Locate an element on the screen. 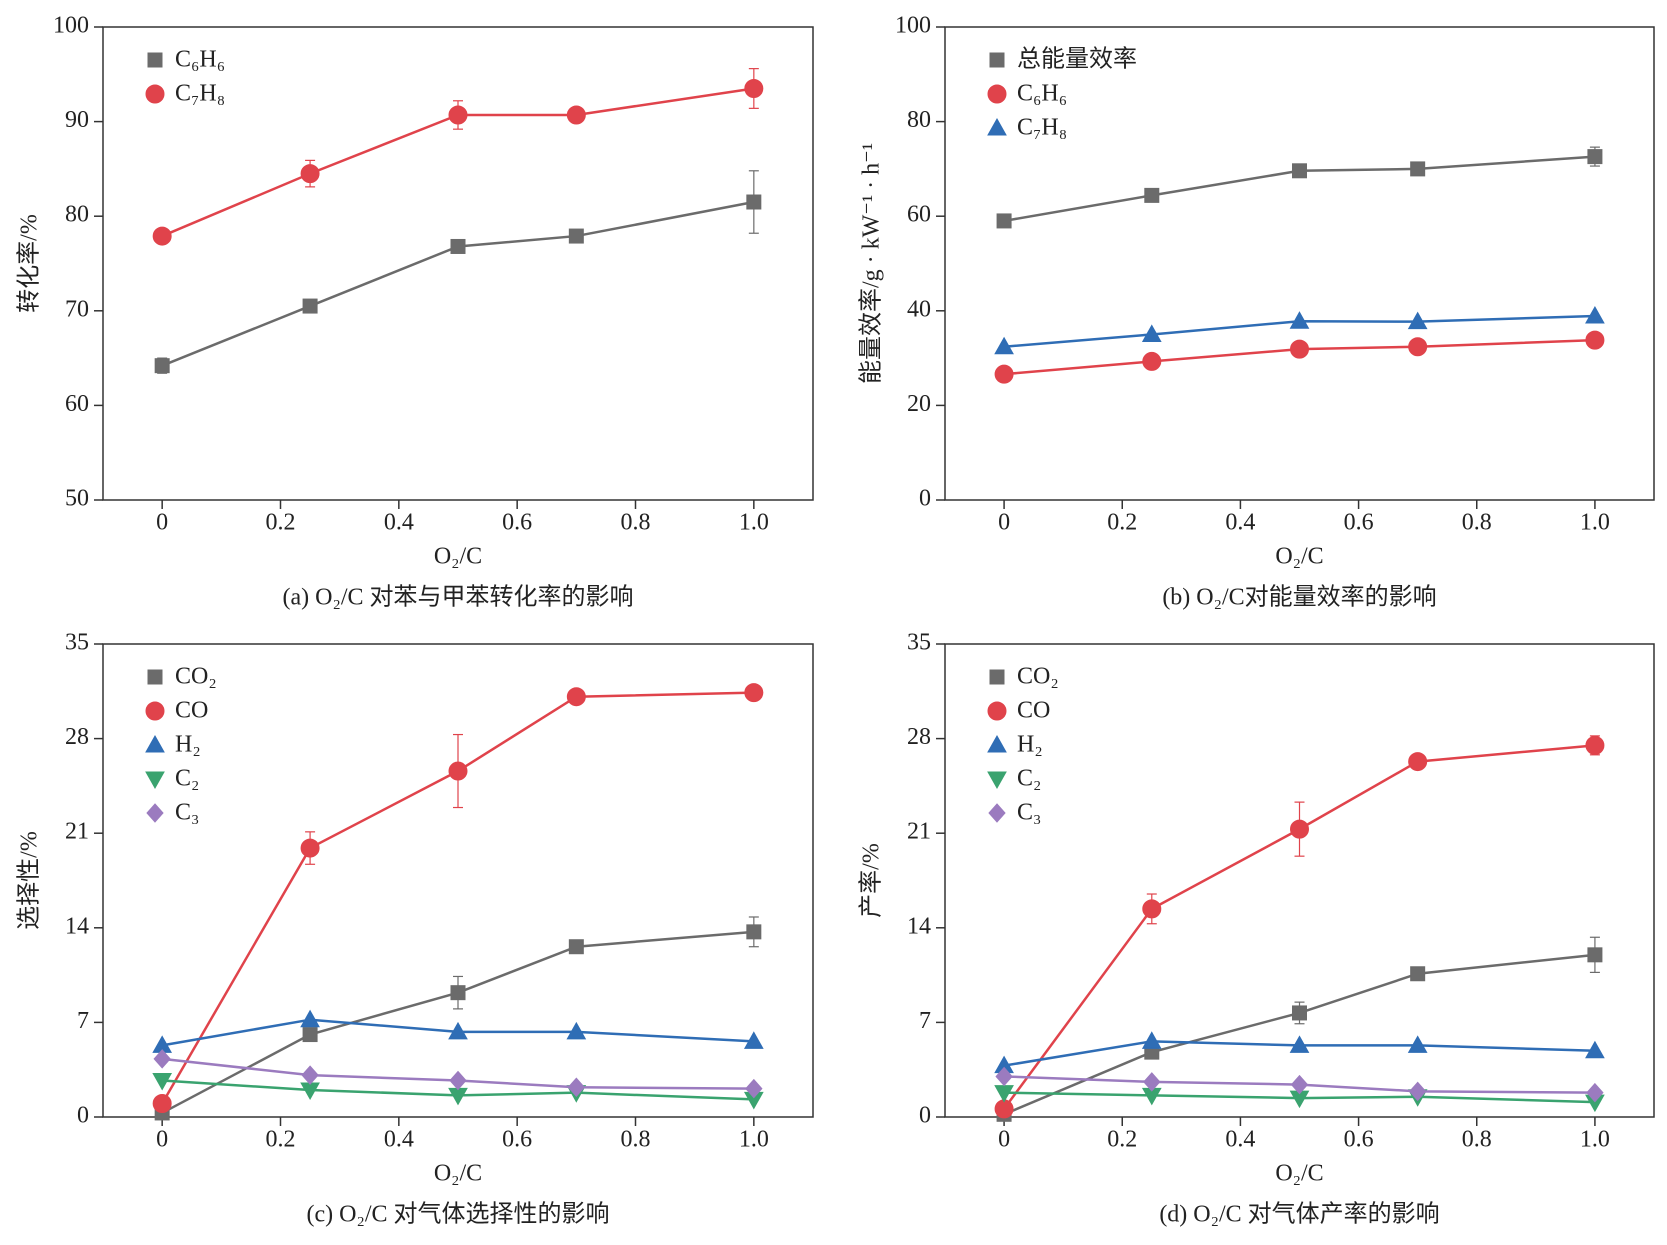 Image resolution: width=1667 pixels, height=1245 pixels. caption: (d) O₂/C 对气体产率的影响 is located at coordinates (1299, 1214).